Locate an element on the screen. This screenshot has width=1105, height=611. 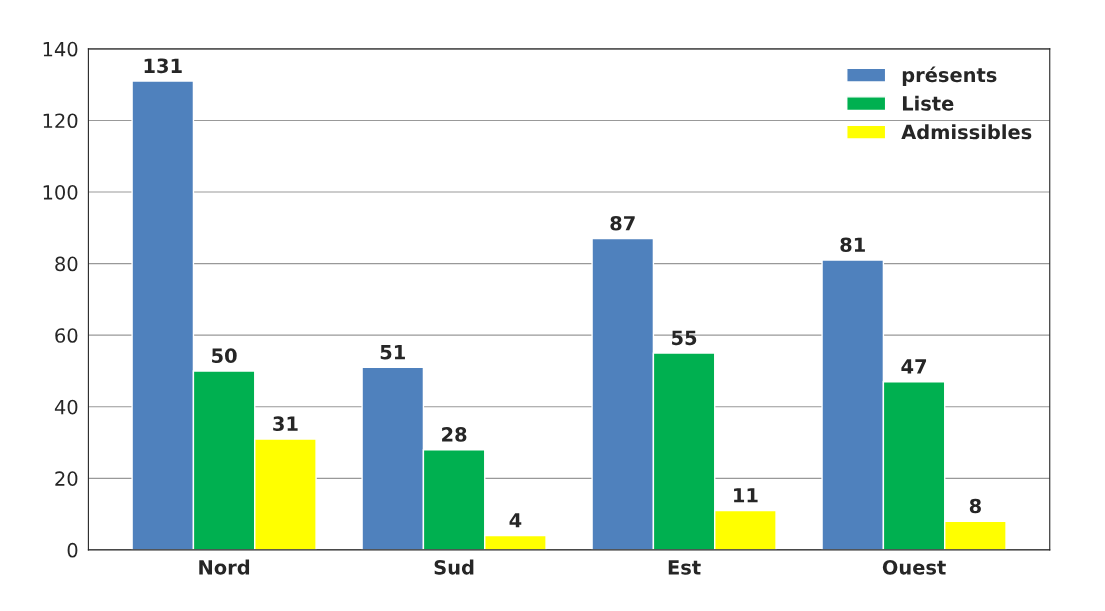
data-label: 131 is located at coordinates (163, 66).